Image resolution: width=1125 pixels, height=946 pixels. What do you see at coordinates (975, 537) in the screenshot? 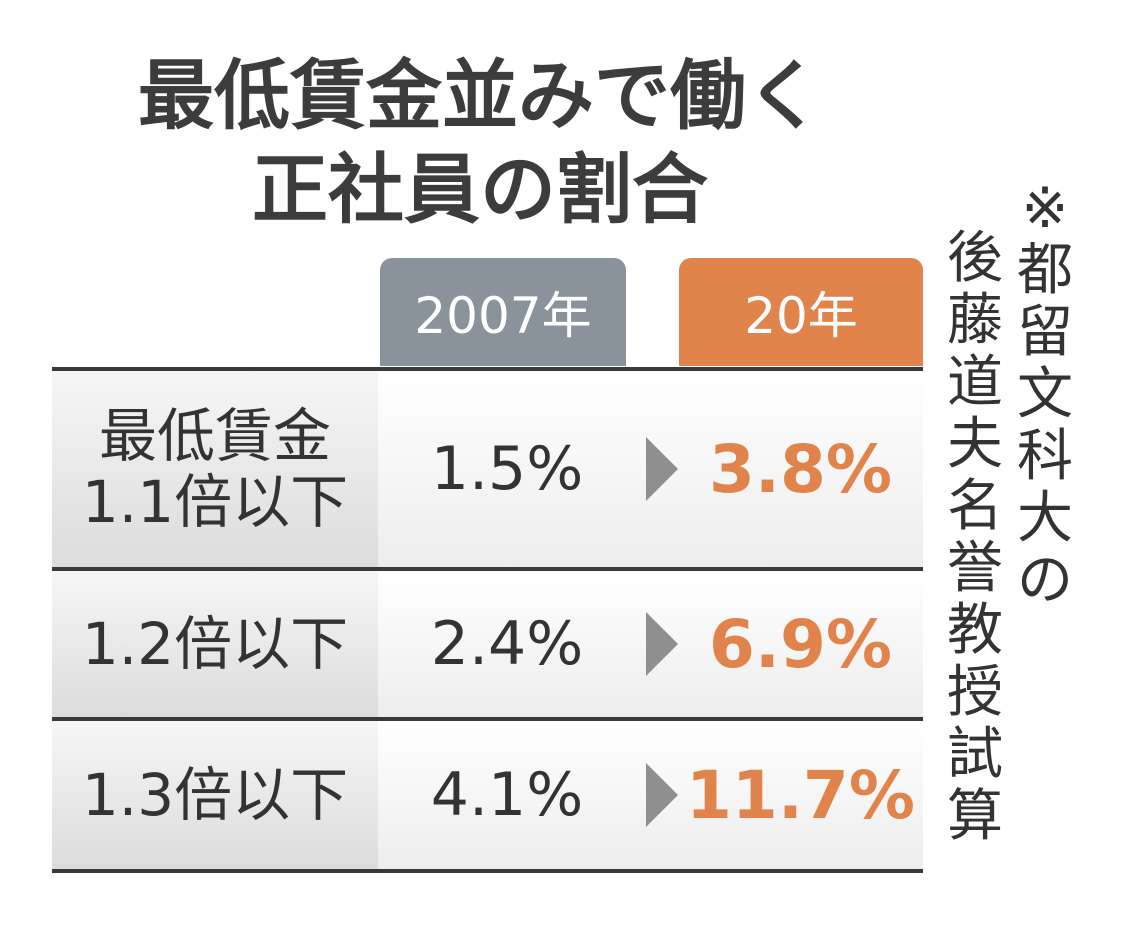
I see `source-note-line-2: 後藤道夫名誉教授試算` at bounding box center [975, 537].